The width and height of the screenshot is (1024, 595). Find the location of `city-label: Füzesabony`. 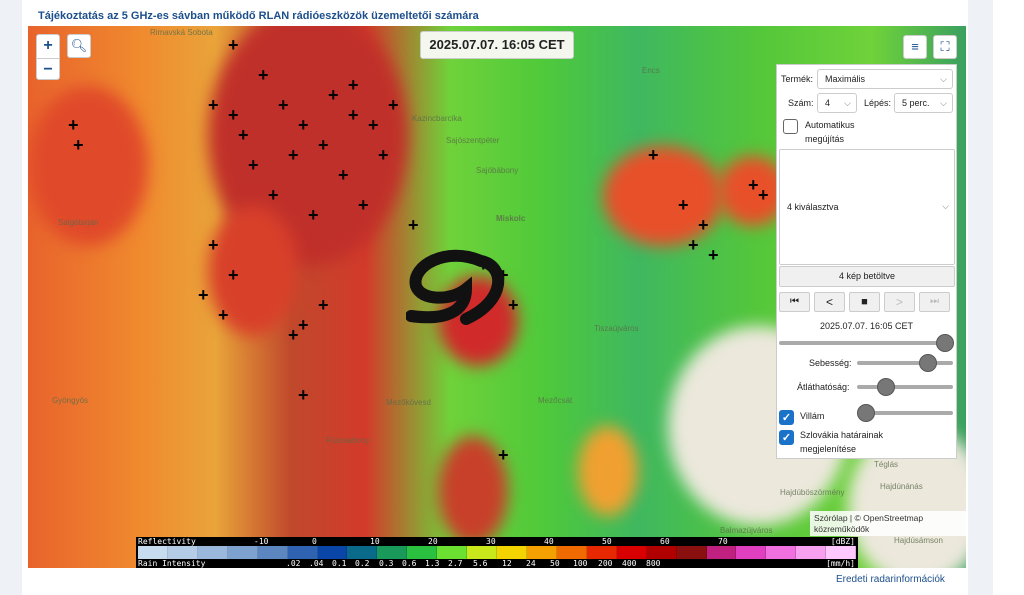

city-label: Füzesabony is located at coordinates (348, 440).